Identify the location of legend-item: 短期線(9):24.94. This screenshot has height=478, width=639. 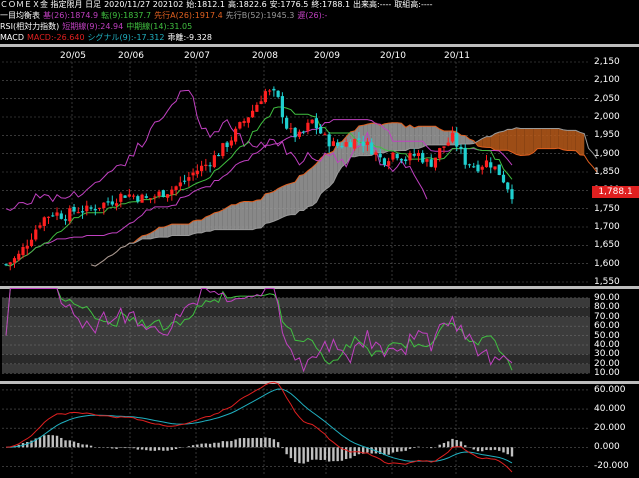
(93, 26).